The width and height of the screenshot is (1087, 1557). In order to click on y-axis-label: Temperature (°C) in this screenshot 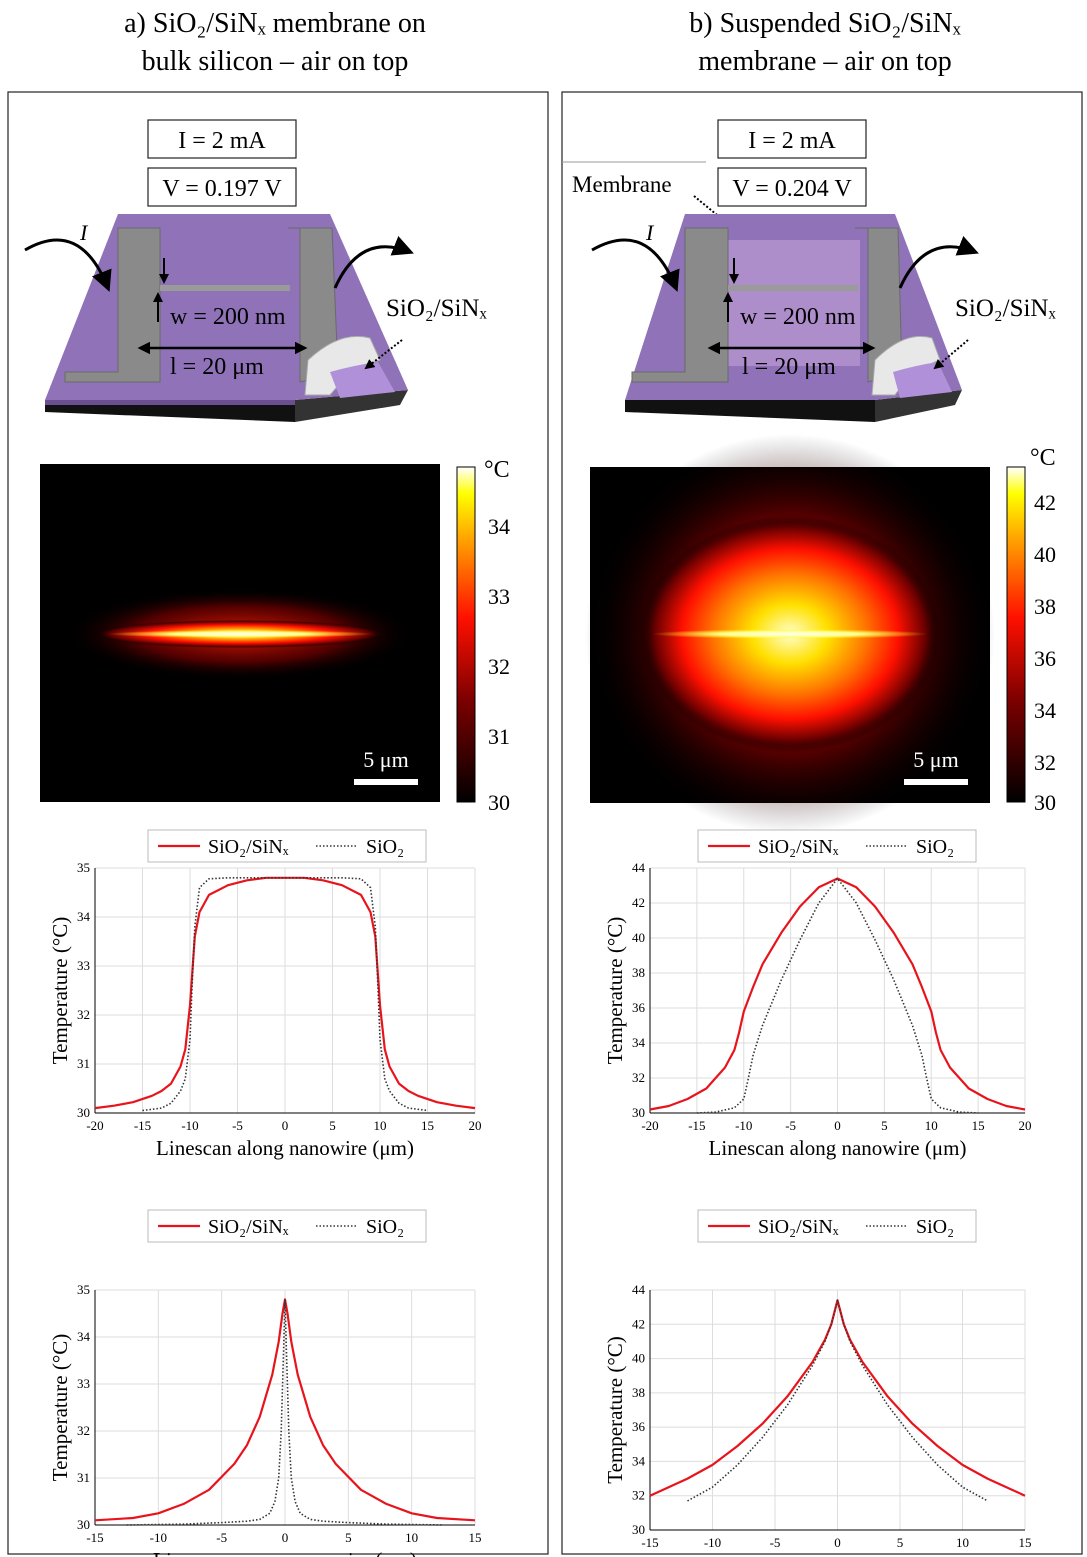, I will do `click(60, 1407)`.